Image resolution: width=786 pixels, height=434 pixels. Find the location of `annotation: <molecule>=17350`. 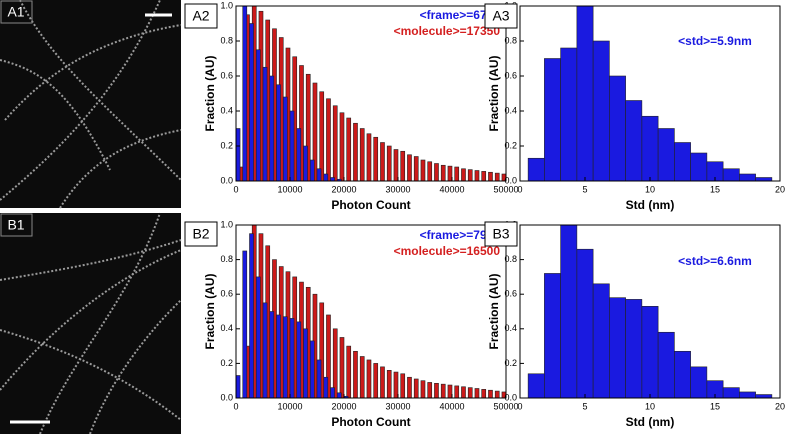

annotation: <molecule>=17350 is located at coordinates (447, 31).